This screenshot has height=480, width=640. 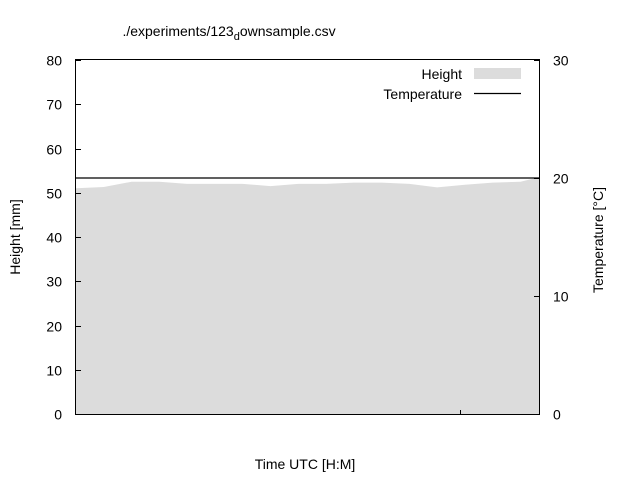 What do you see at coordinates (58, 415) in the screenshot?
I see `y-tick-label: 0` at bounding box center [58, 415].